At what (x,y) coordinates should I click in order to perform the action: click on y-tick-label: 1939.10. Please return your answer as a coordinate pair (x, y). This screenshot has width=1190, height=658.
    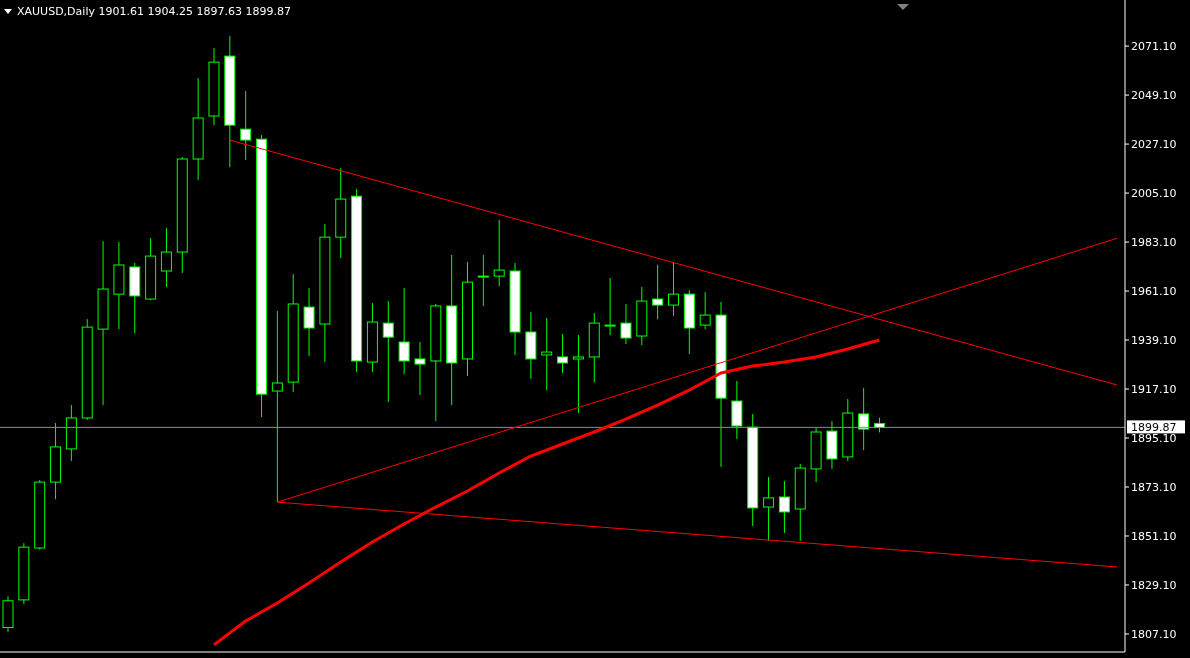
    Looking at the image, I should click on (1154, 340).